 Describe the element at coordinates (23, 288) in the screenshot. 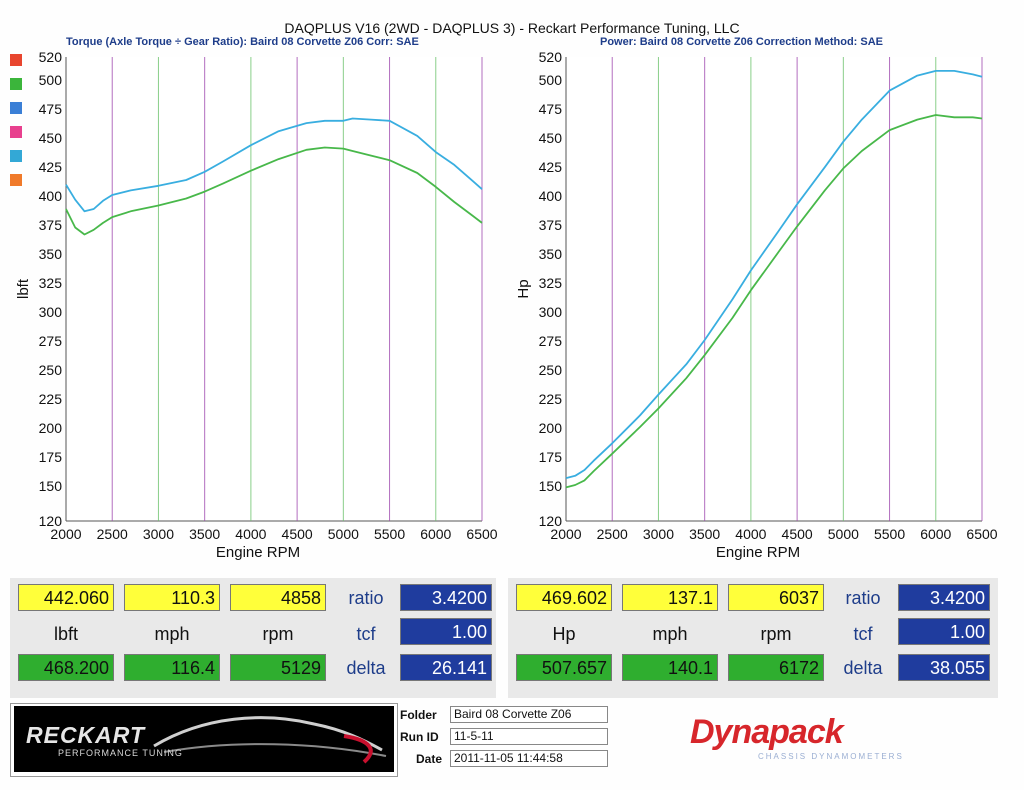

I see `y-axis-label-lbft: lbft` at that location.